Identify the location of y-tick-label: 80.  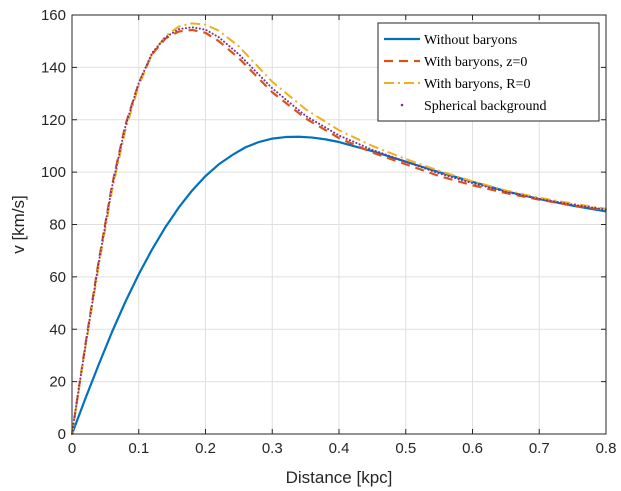
(57, 225).